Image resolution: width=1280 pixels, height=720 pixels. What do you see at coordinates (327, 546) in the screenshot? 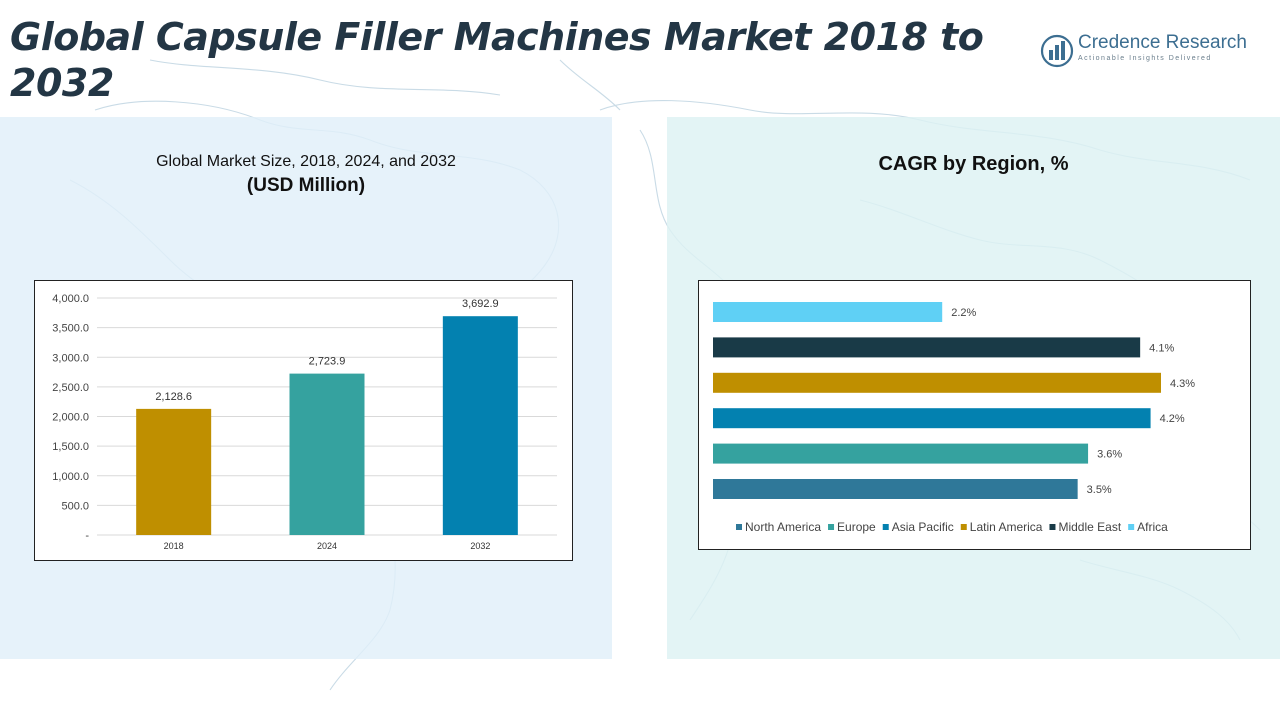
I see `x-tick-label: 2024` at bounding box center [327, 546].